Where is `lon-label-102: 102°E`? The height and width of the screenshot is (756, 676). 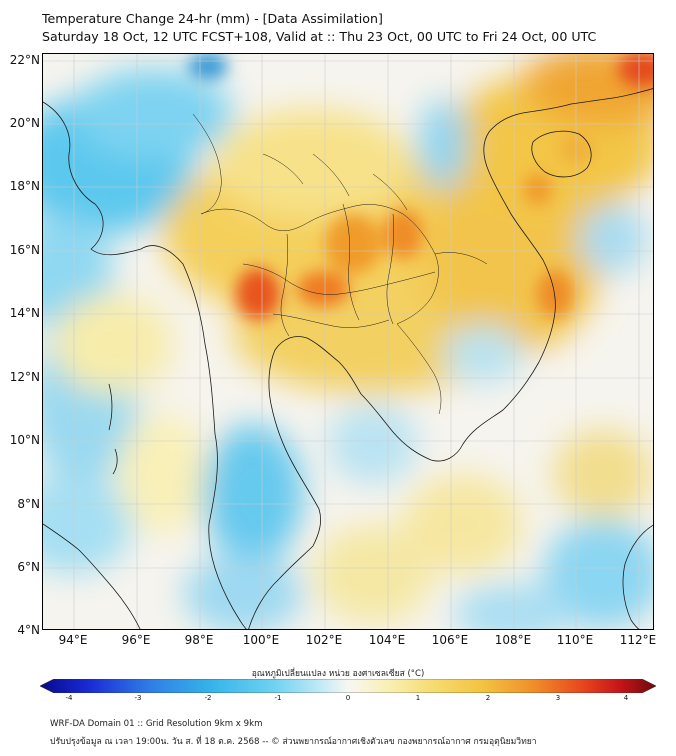
lon-label-102: 102°E is located at coordinates (324, 640).